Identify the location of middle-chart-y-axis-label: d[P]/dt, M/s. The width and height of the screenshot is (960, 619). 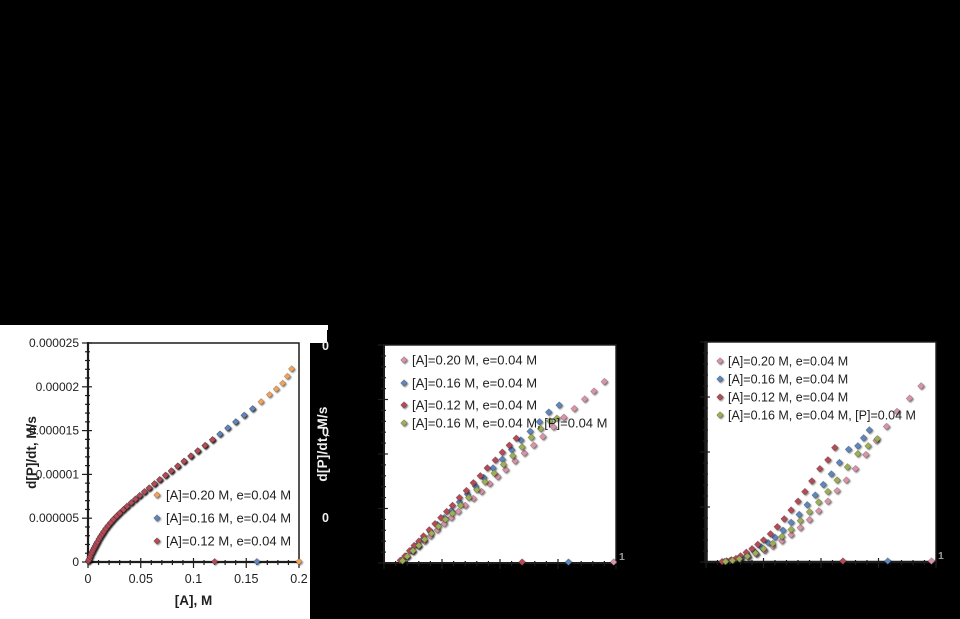
(322, 444).